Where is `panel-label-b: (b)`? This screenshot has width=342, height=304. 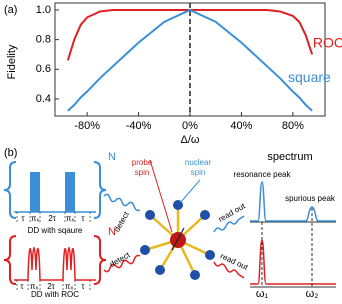 panel-label-b: (b) is located at coordinates (10, 153).